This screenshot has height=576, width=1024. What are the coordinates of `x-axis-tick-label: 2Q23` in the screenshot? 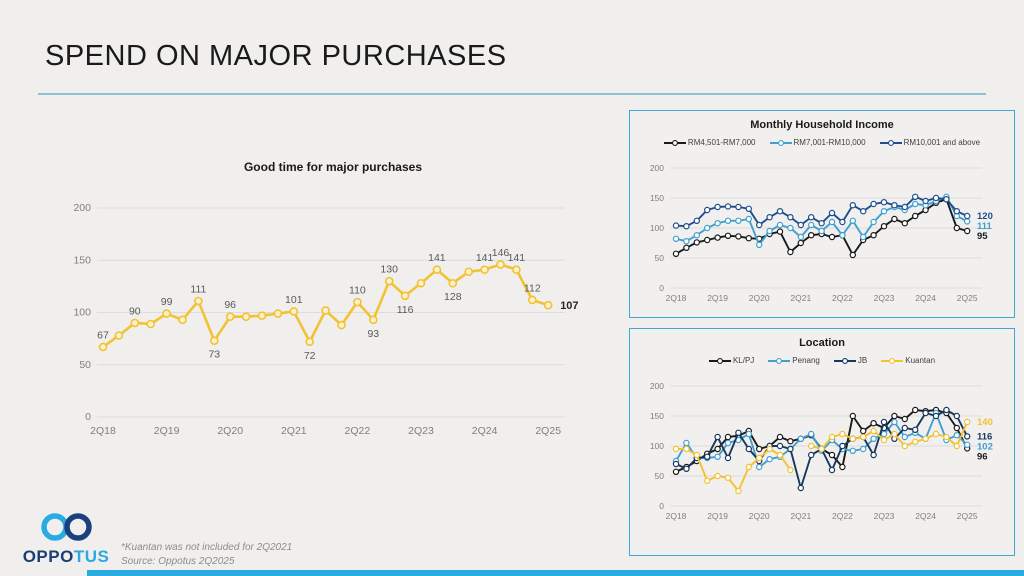 It's located at (884, 516).